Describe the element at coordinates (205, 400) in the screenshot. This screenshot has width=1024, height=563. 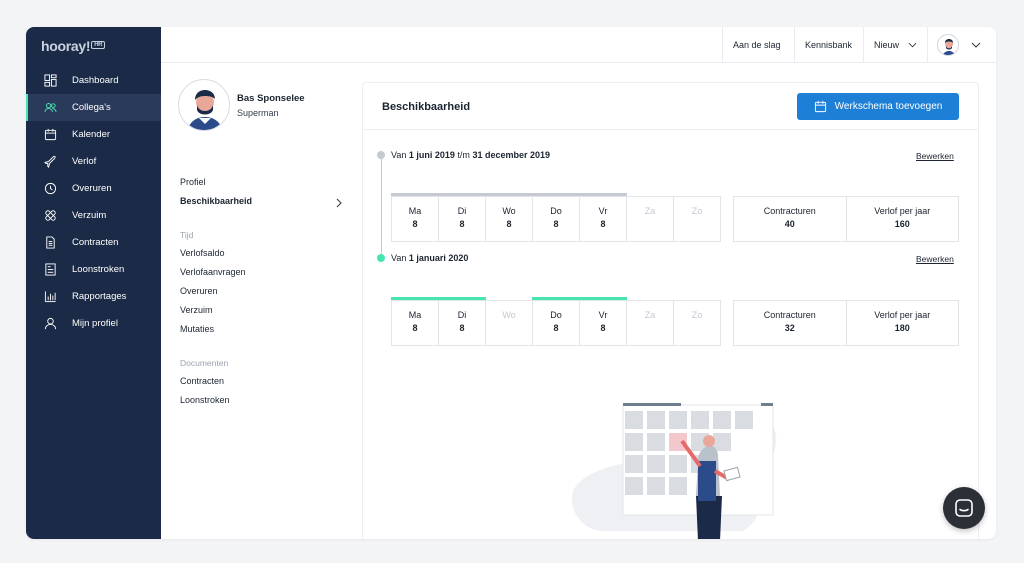
I see `profile-menu-loonstroken: Loonstroken` at that location.